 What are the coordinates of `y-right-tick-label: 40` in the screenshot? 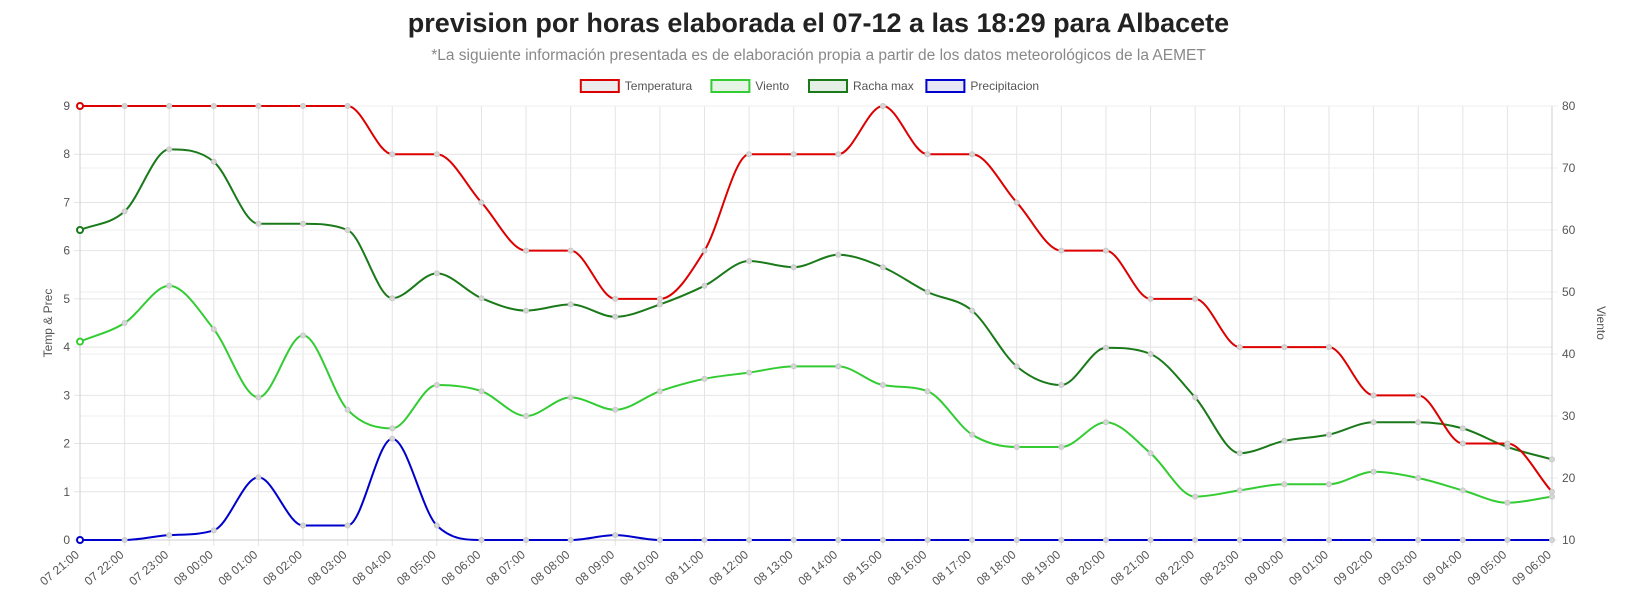 It's located at (1569, 354).